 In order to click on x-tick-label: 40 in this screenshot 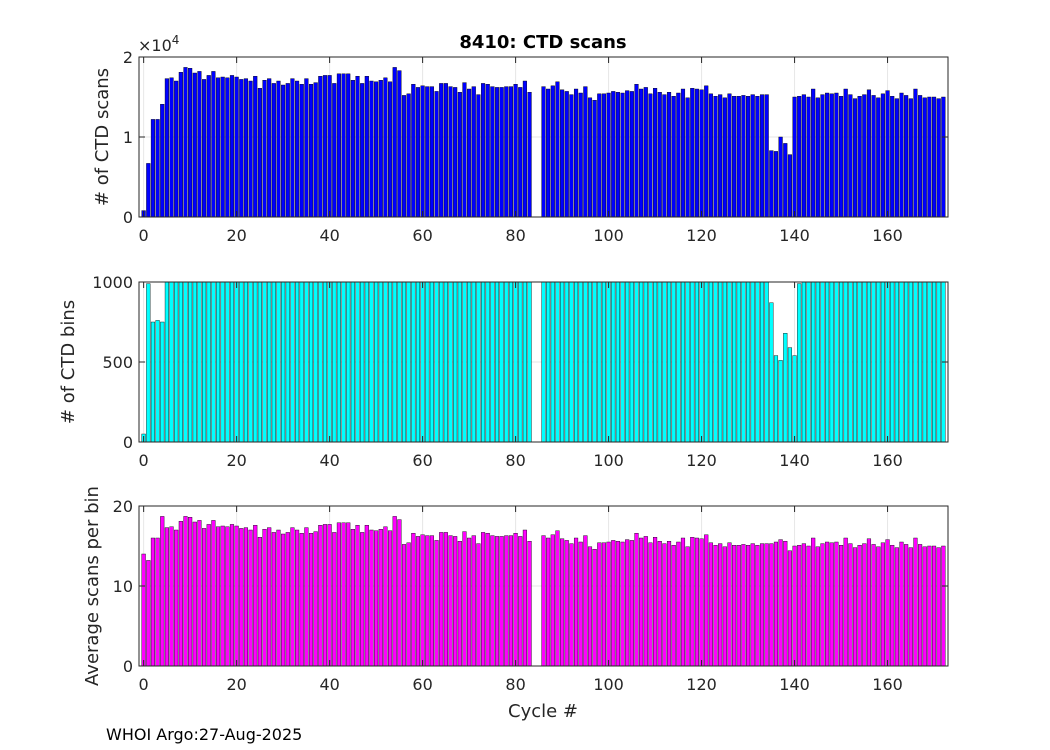, I will do `click(329, 684)`.